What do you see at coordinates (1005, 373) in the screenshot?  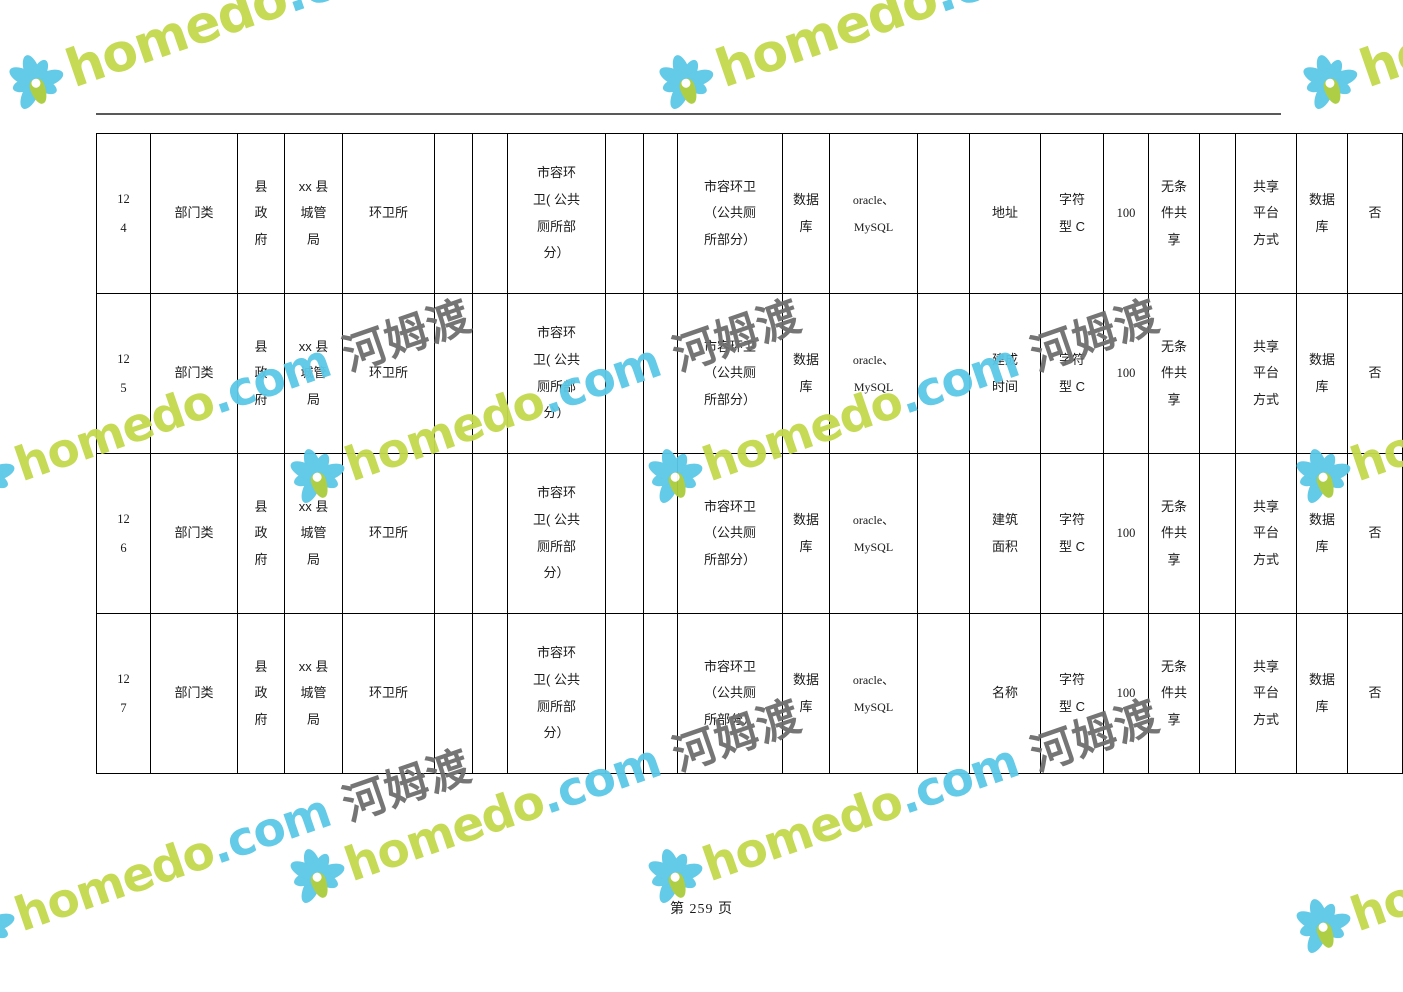 I see `cell-field-name: 建成 时间` at bounding box center [1005, 373].